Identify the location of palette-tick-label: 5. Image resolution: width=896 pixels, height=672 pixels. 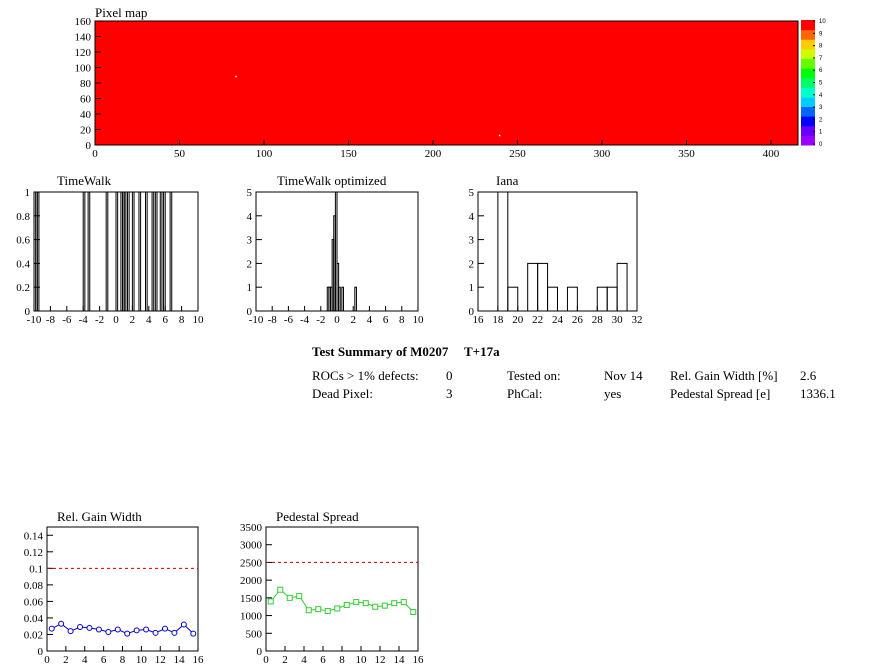
(821, 84).